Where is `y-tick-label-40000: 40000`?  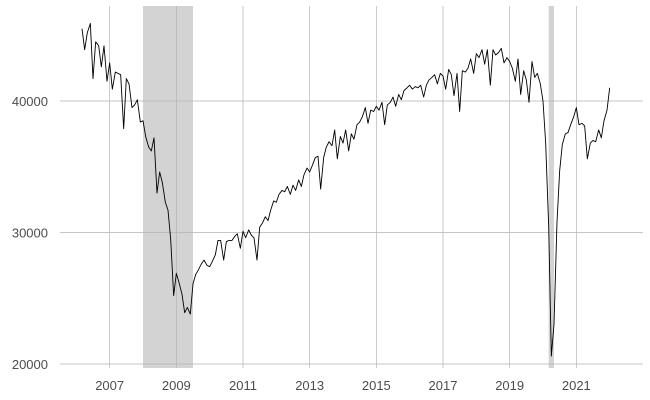 y-tick-label-40000: 40000 is located at coordinates (30, 101).